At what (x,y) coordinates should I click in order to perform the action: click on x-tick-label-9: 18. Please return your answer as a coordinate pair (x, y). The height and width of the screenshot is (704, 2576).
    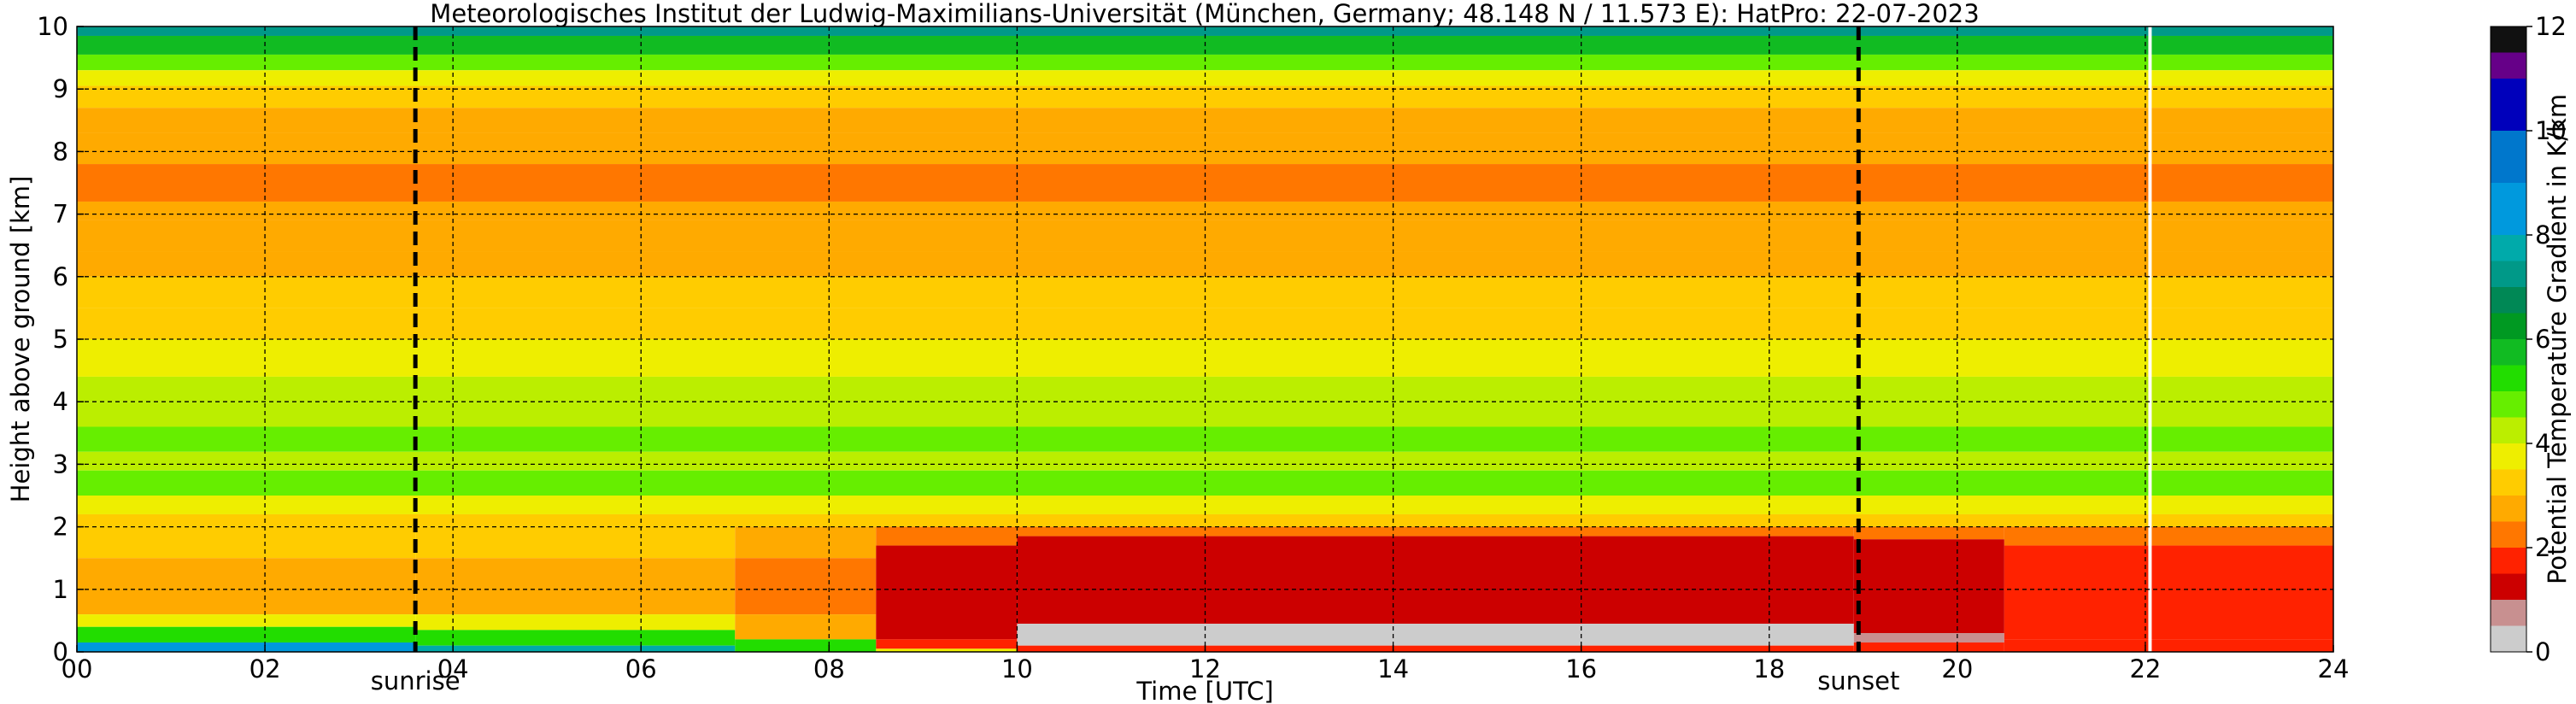
    Looking at the image, I should click on (1769, 668).